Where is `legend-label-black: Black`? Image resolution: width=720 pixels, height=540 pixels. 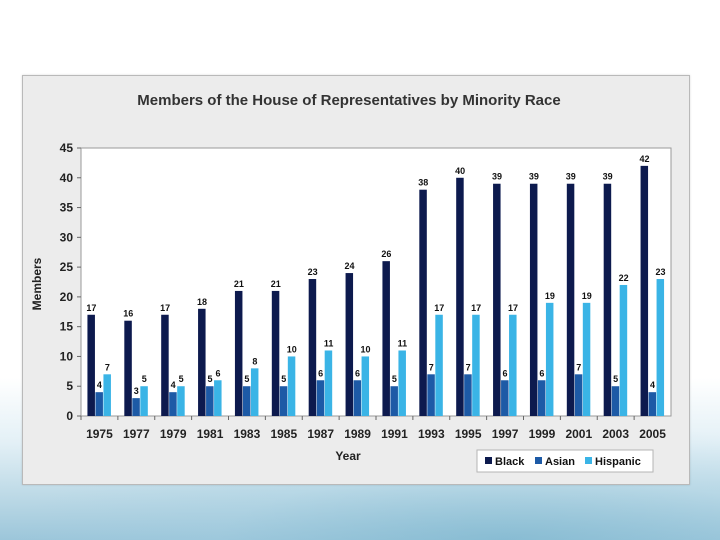 legend-label-black: Black is located at coordinates (510, 462).